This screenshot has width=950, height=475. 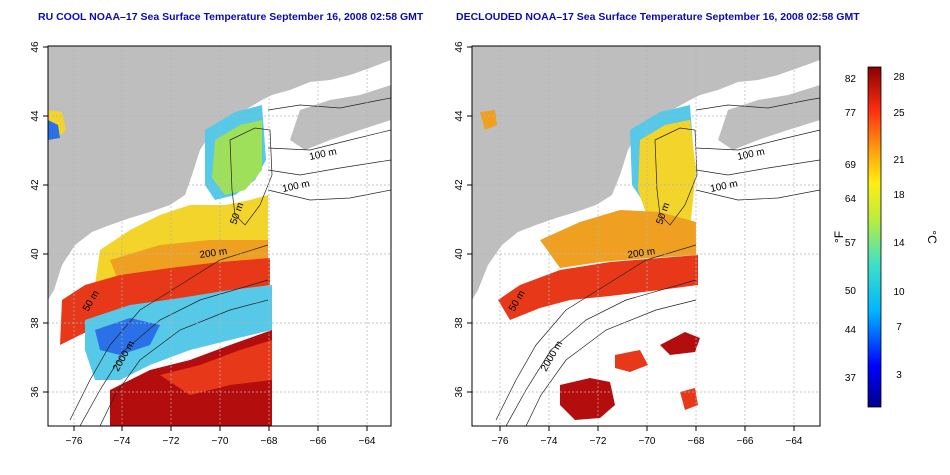 What do you see at coordinates (851, 199) in the screenshot?
I see `fahrenheit-tick: 64` at bounding box center [851, 199].